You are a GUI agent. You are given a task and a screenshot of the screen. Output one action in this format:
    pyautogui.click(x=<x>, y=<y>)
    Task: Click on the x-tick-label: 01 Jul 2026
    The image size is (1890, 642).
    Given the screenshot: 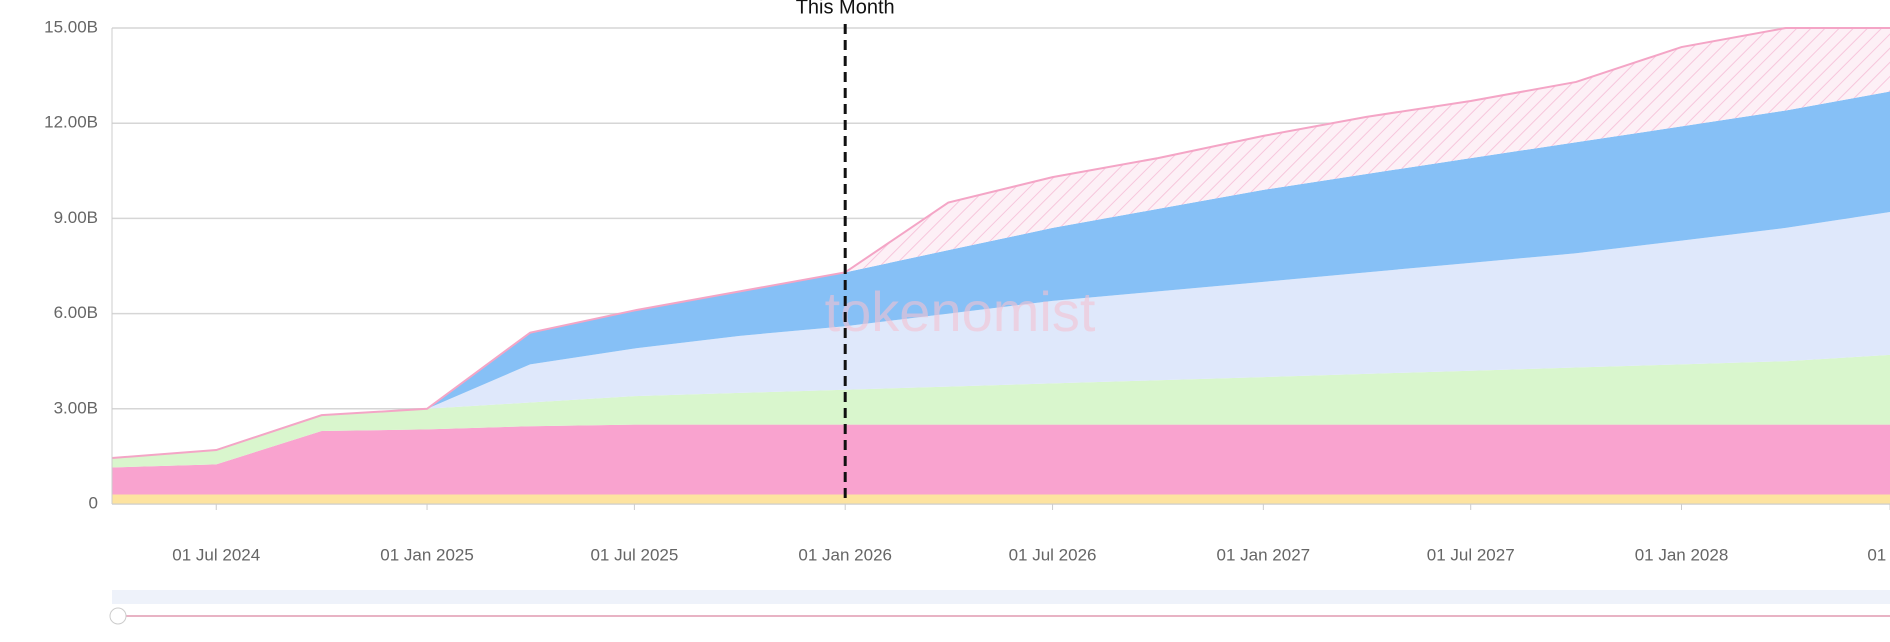 What is the action you would take?
    pyautogui.click(x=1053, y=554)
    